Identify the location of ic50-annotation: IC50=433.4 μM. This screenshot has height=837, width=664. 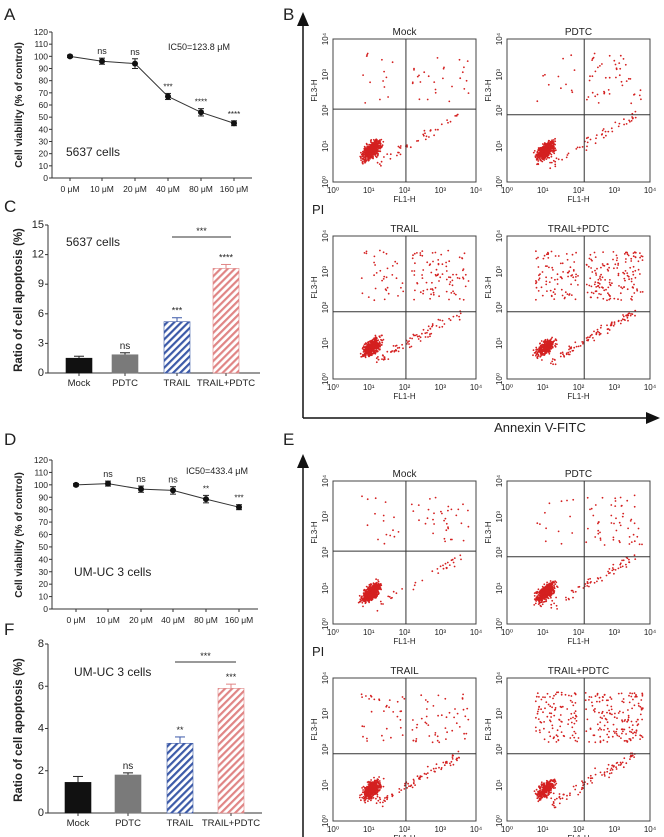
(217, 471).